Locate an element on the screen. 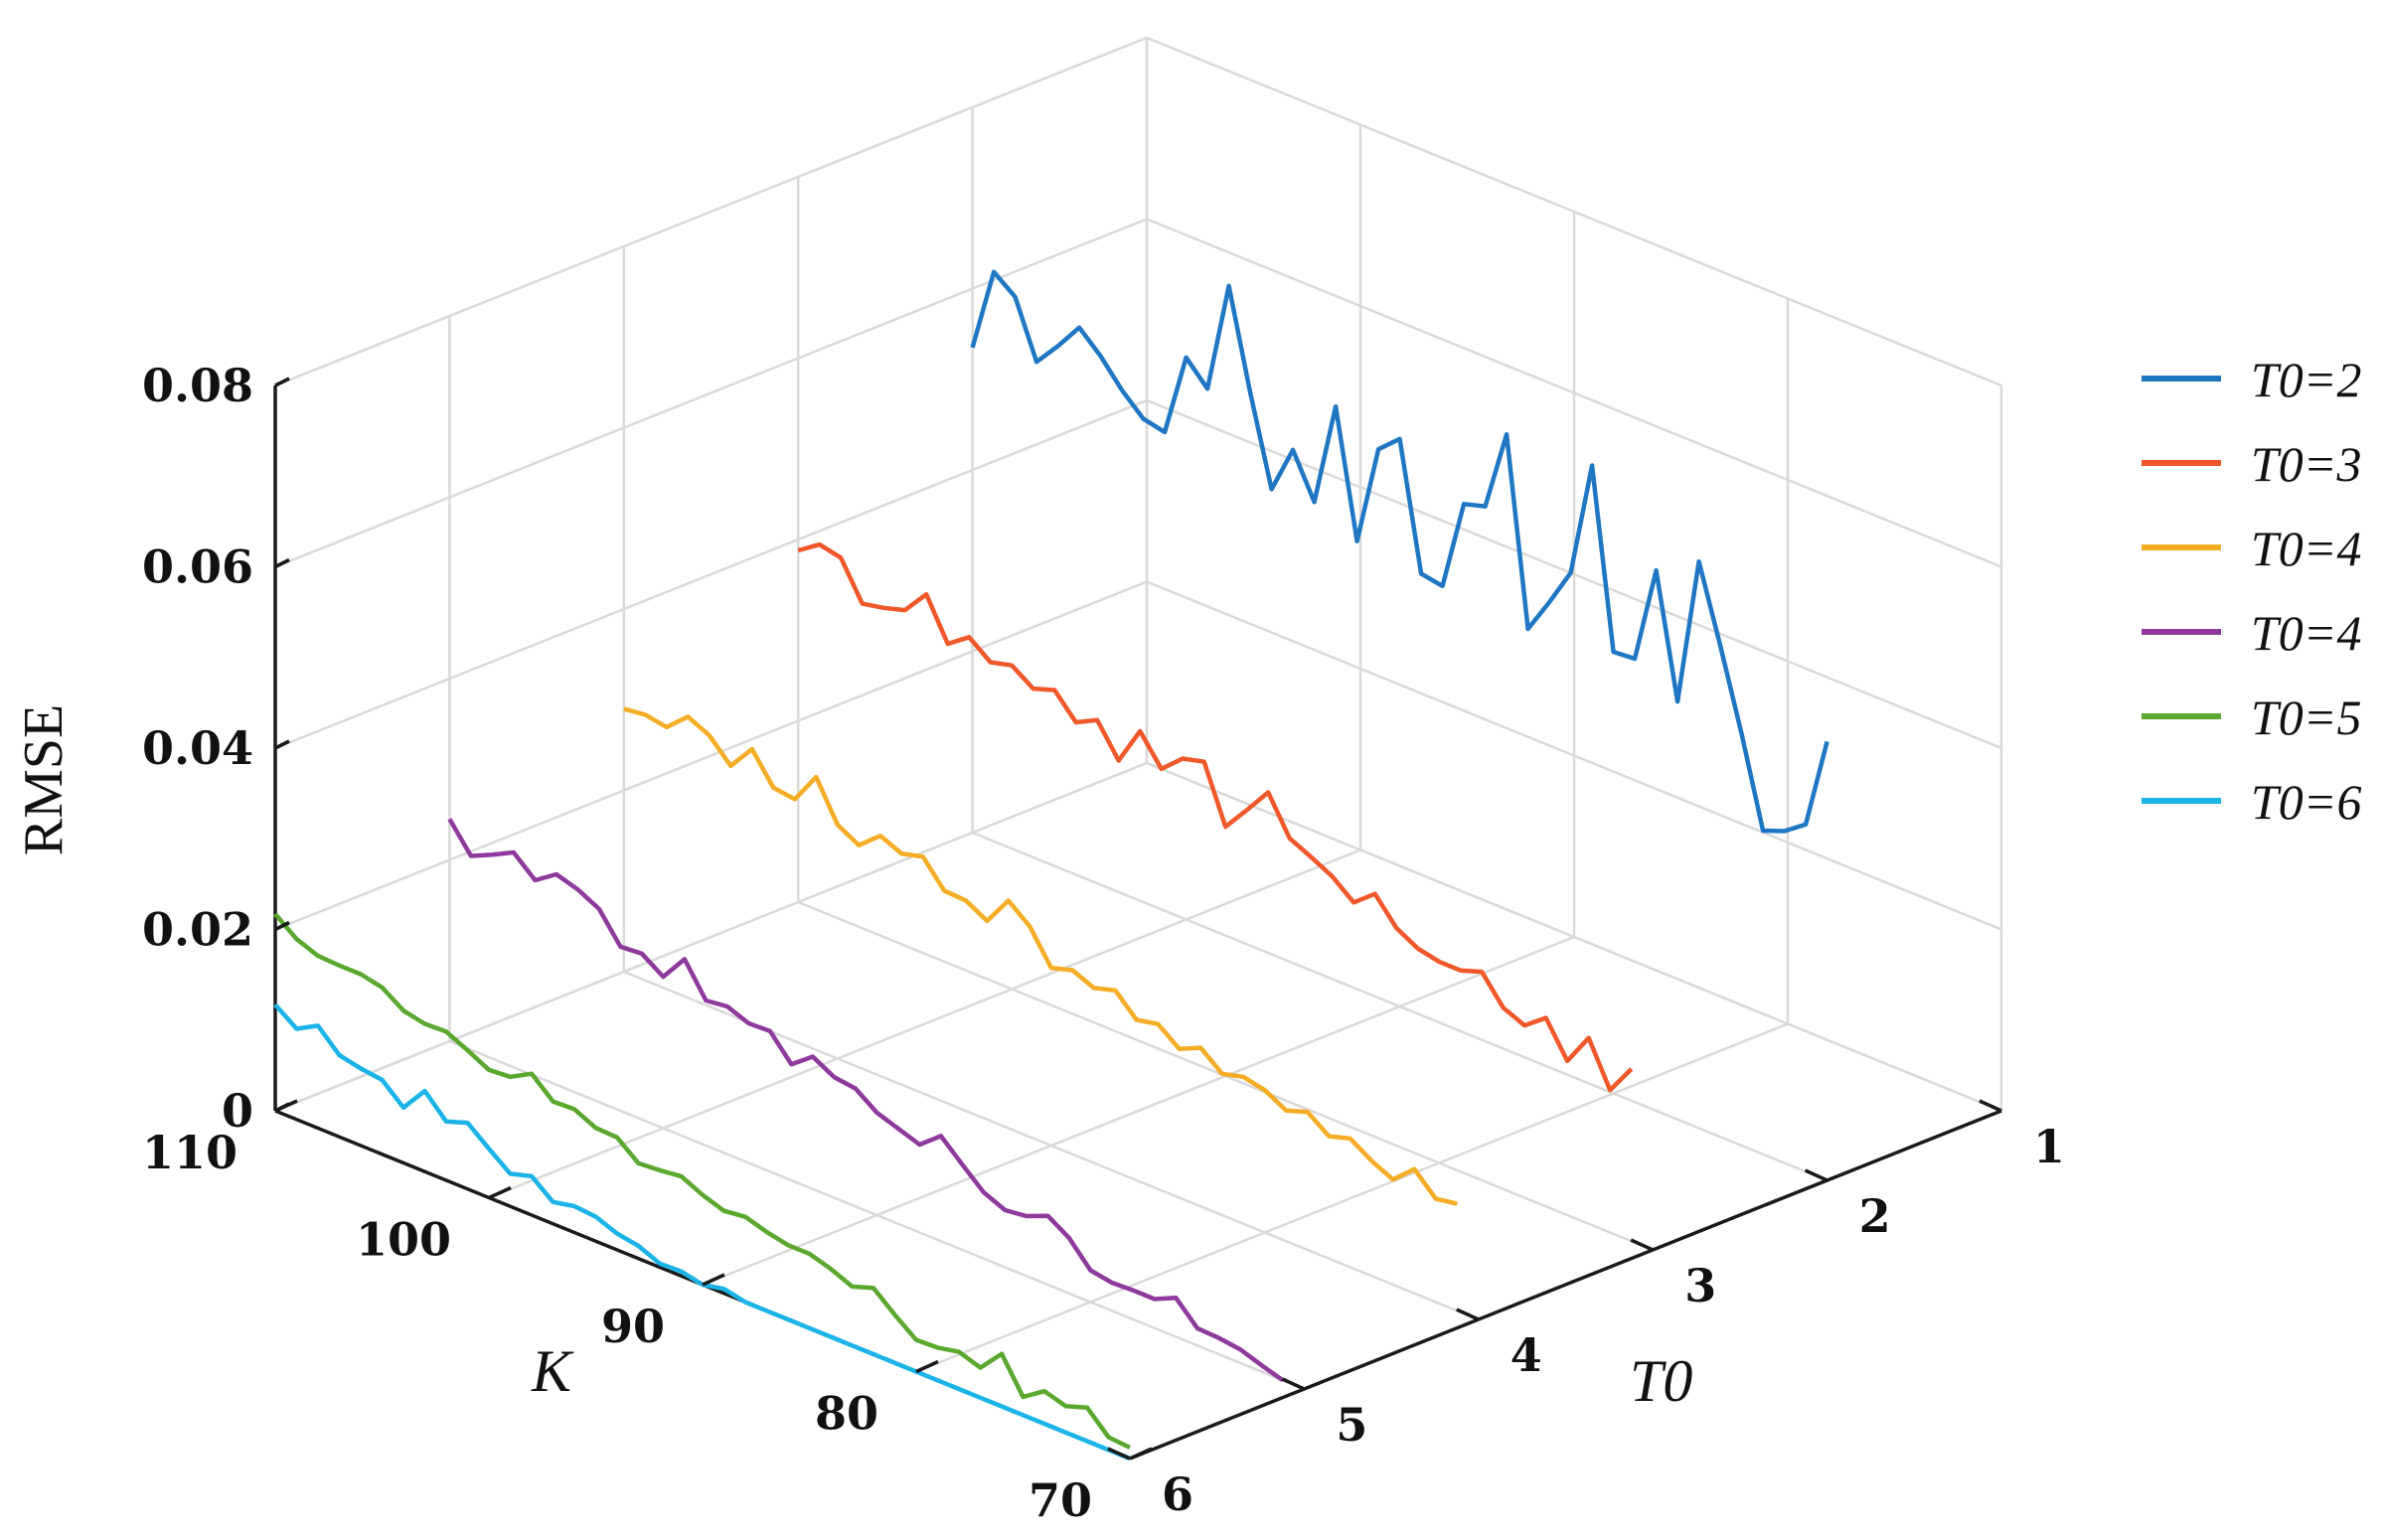 The height and width of the screenshot is (1540, 2381). k-axis-title: K is located at coordinates (552, 1371).